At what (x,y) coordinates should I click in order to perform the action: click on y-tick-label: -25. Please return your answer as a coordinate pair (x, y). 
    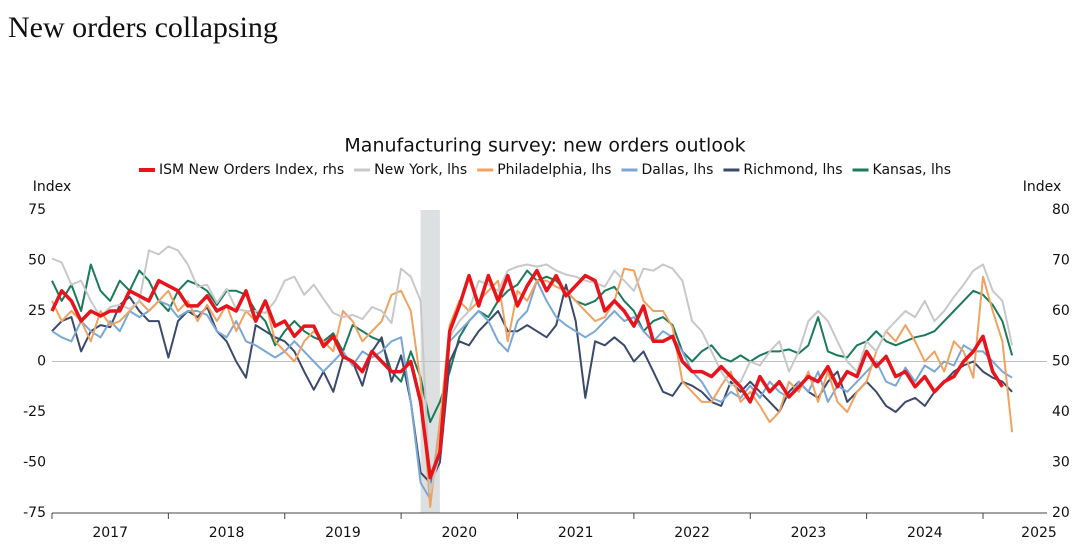
    Looking at the image, I should click on (34, 412).